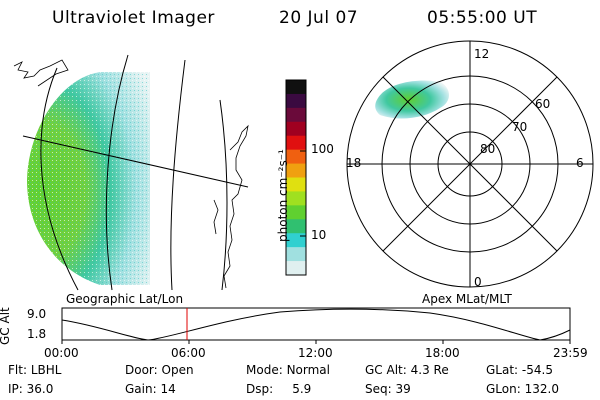  I want to click on info-ip: IP: 36.0, so click(31, 389).